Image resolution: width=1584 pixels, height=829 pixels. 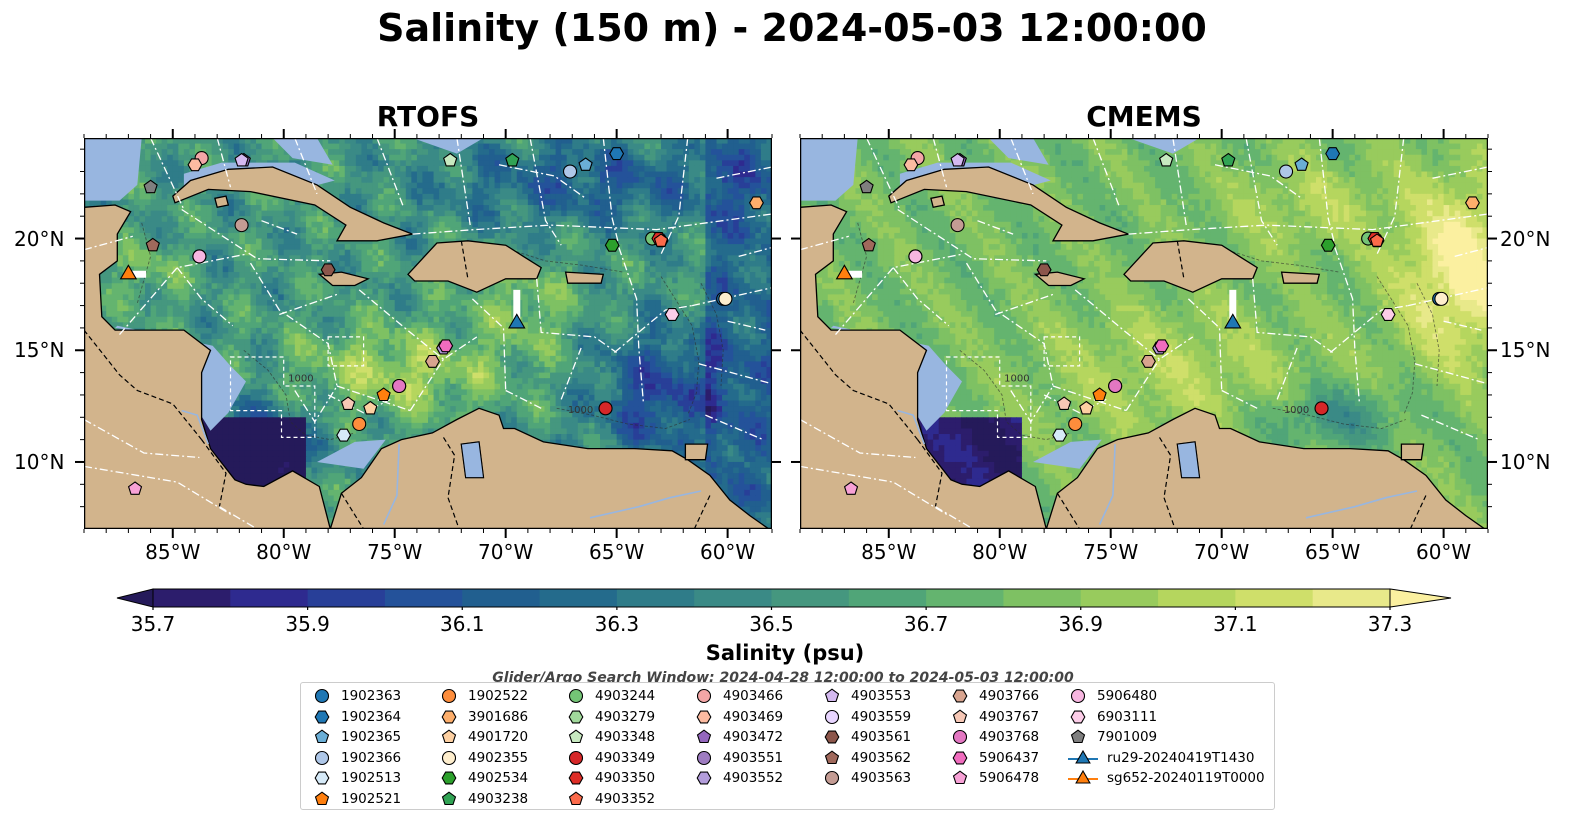 What do you see at coordinates (1361, 504) in the screenshot?
I see `river-line` at bounding box center [1361, 504].